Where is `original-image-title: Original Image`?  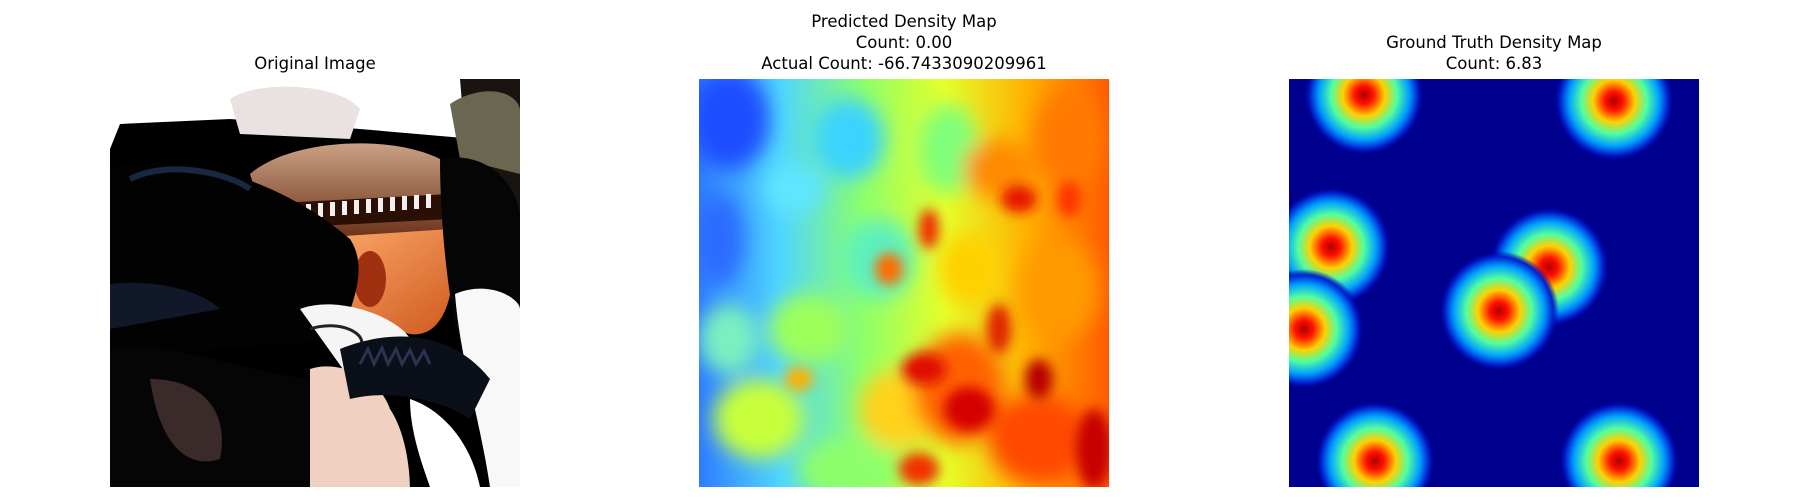
original-image-title: Original Image is located at coordinates (315, 63).